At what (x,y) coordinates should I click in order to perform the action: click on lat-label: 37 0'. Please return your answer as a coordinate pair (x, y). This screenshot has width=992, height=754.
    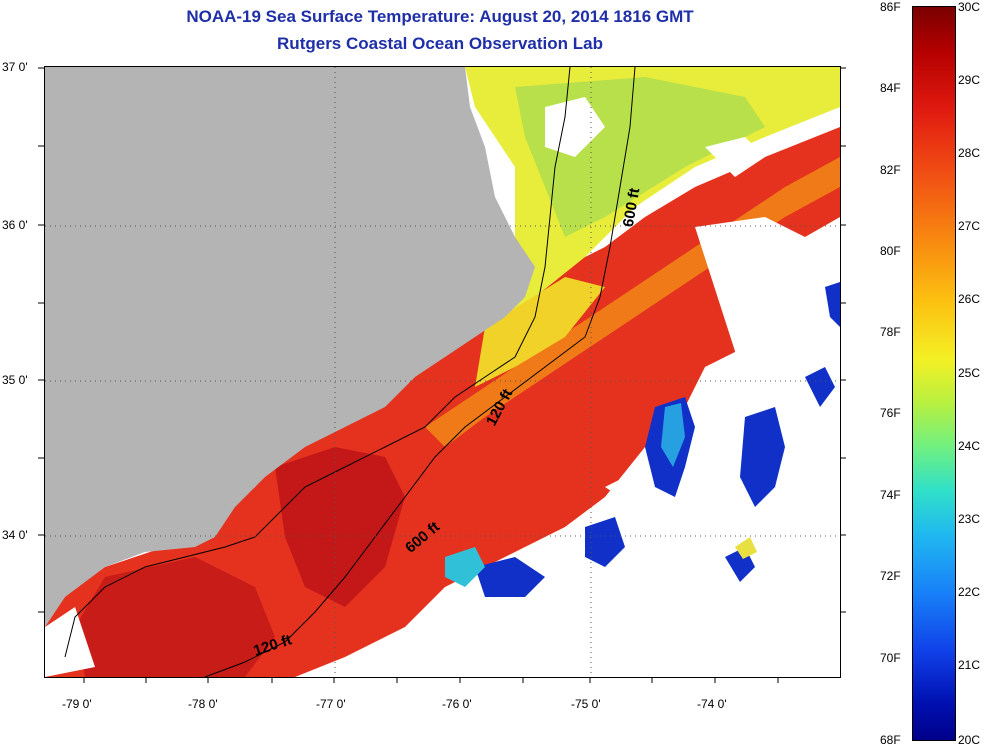
    Looking at the image, I should click on (15, 67).